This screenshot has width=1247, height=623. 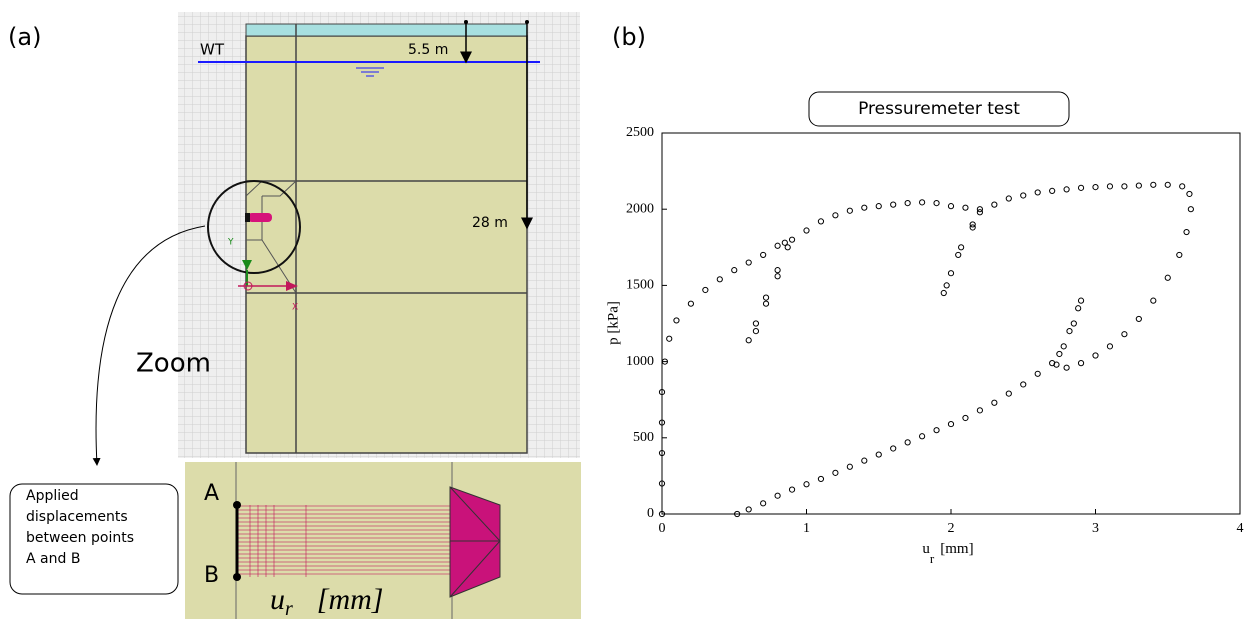 I want to click on chart-title: Pressuremeter test, so click(x=939, y=109).